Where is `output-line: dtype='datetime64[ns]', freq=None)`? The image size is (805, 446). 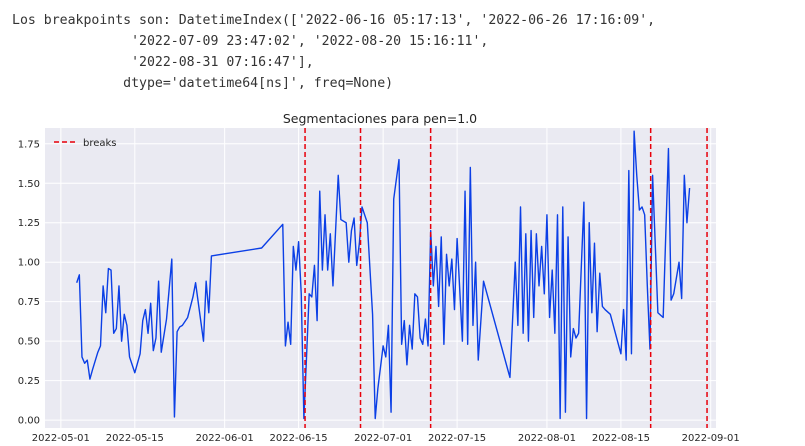
output-line: dtype='datetime64[ns]', freq=None) is located at coordinates (203, 83).